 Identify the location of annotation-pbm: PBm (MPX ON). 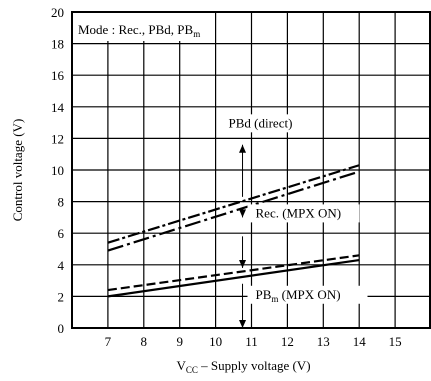
(298, 295).